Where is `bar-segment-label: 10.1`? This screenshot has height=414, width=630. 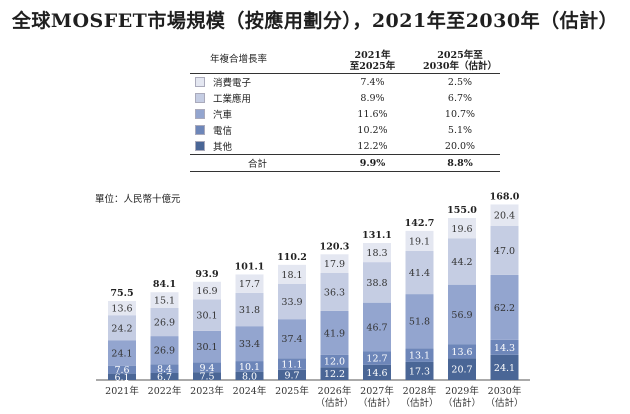
bar-segment-label: 10.1 is located at coordinates (249, 367).